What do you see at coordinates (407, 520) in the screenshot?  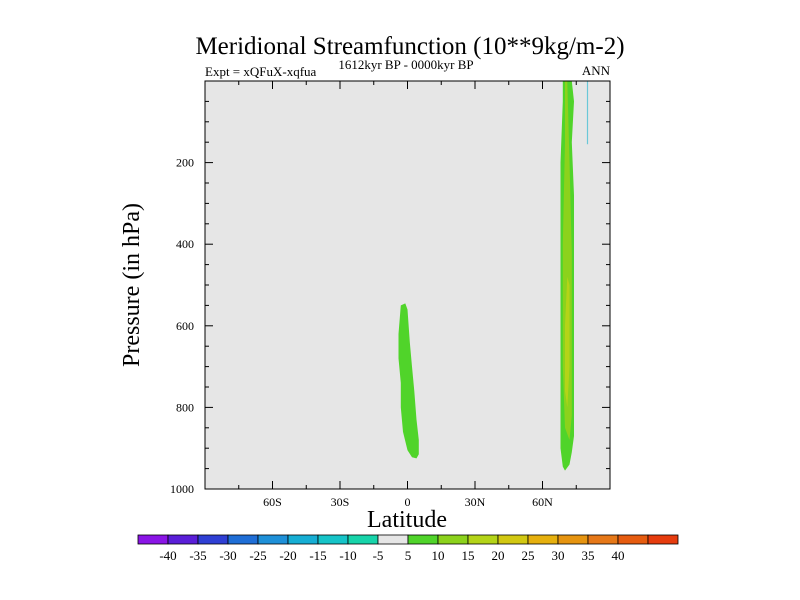 I see `x-axis-label: Latitude` at bounding box center [407, 520].